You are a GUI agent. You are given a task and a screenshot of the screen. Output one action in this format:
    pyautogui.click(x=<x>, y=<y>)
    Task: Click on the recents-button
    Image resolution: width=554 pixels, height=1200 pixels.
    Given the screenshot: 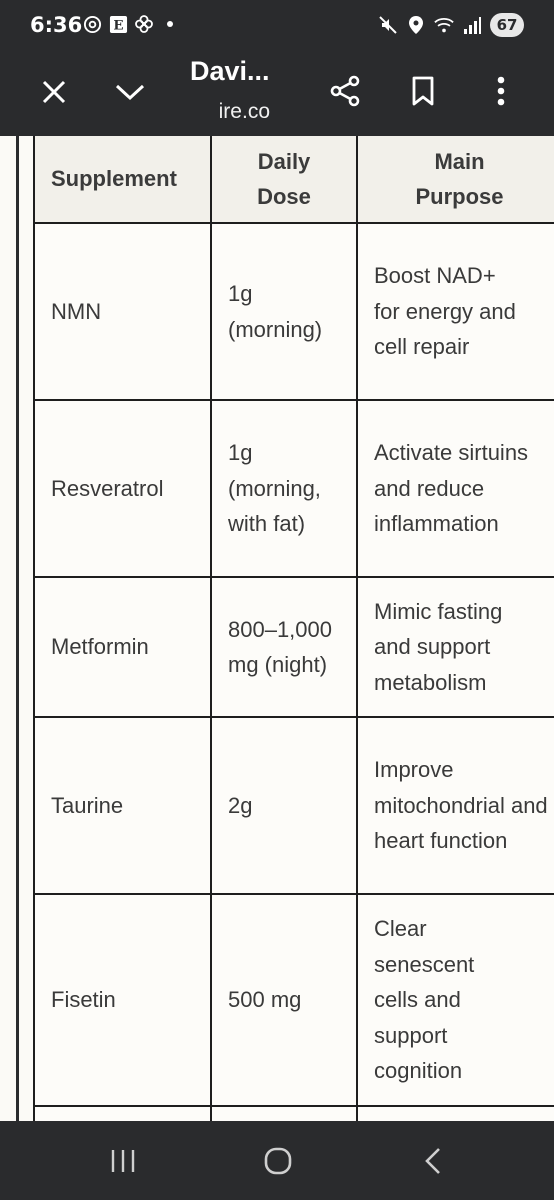 What is the action you would take?
    pyautogui.click(x=123, y=1163)
    